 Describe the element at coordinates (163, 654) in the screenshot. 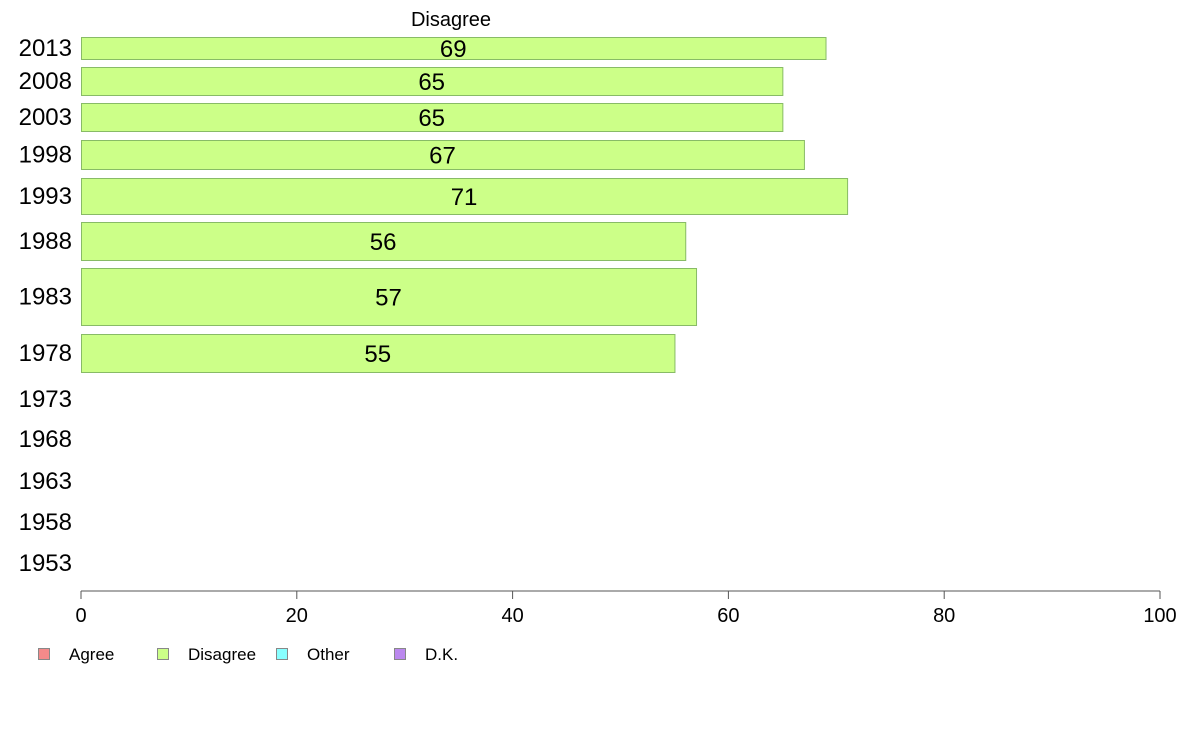

I see `legend-swatch-disagree` at that location.